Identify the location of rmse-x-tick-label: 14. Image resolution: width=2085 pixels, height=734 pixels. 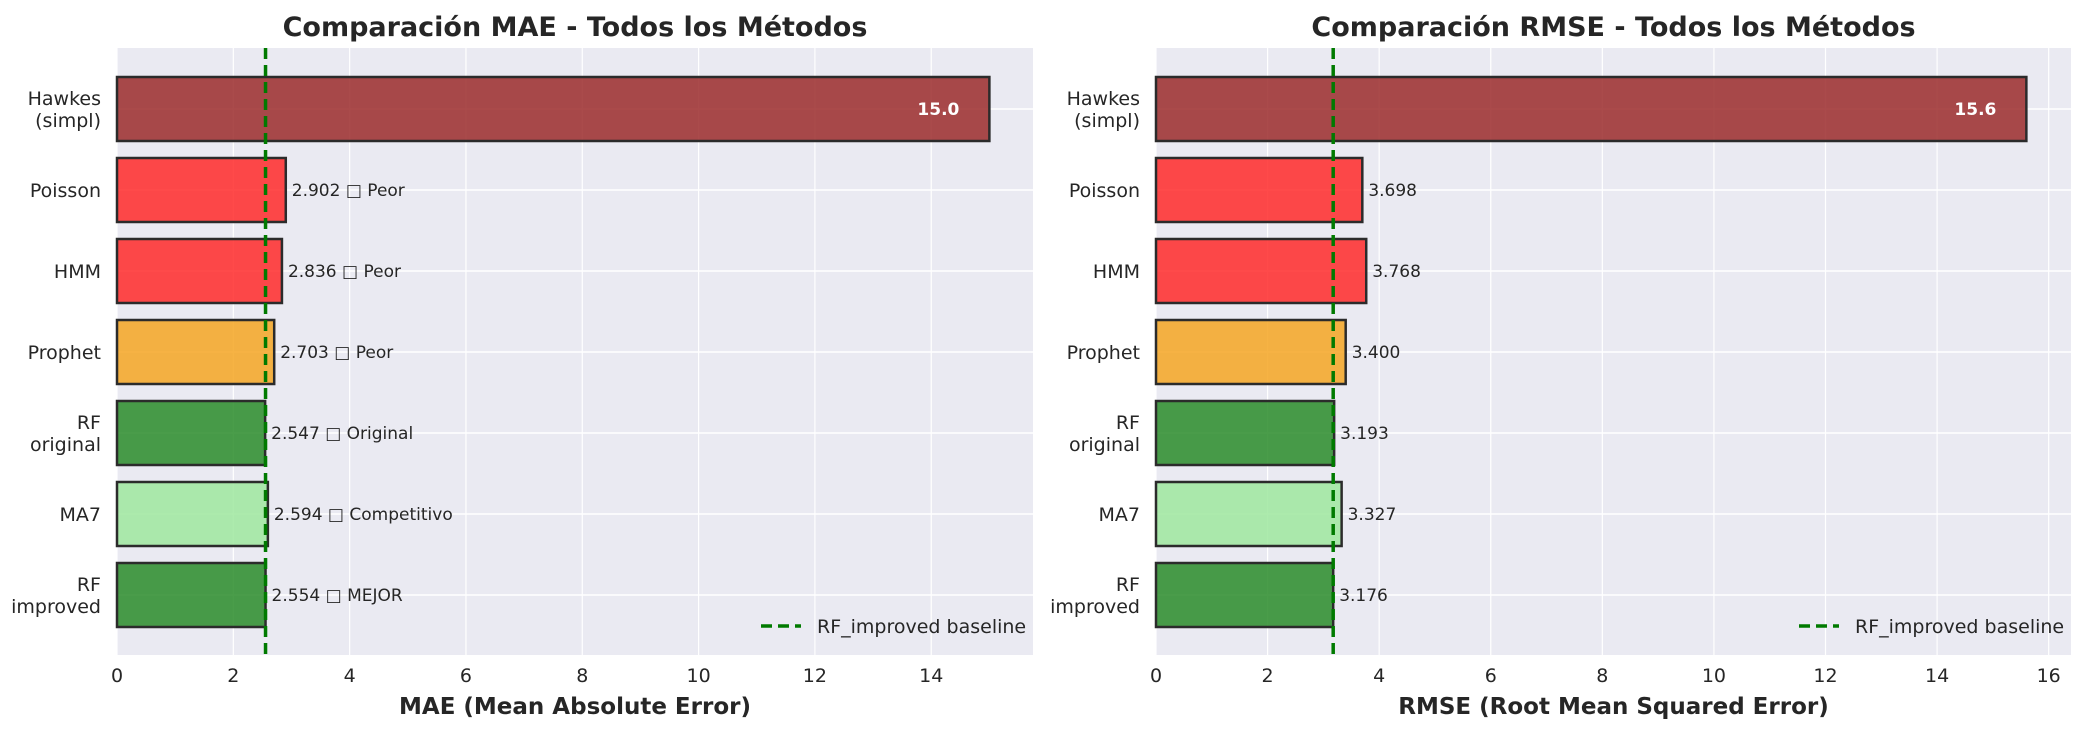
(1937, 676).